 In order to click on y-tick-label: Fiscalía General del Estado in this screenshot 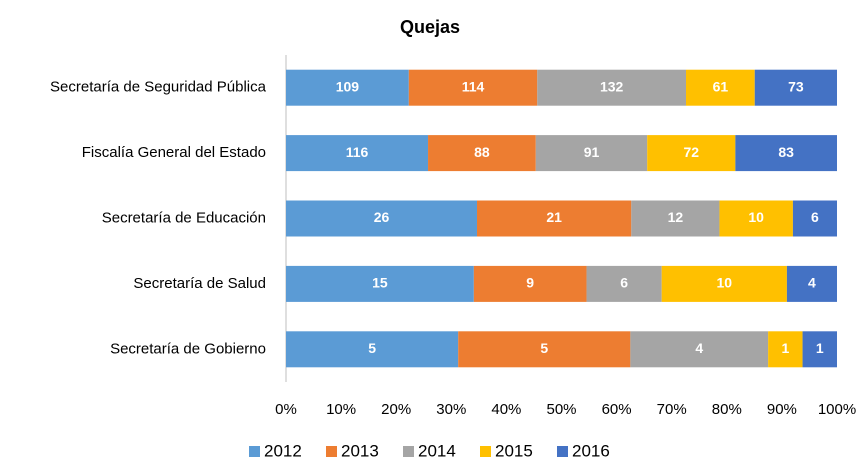, I will do `click(174, 152)`.